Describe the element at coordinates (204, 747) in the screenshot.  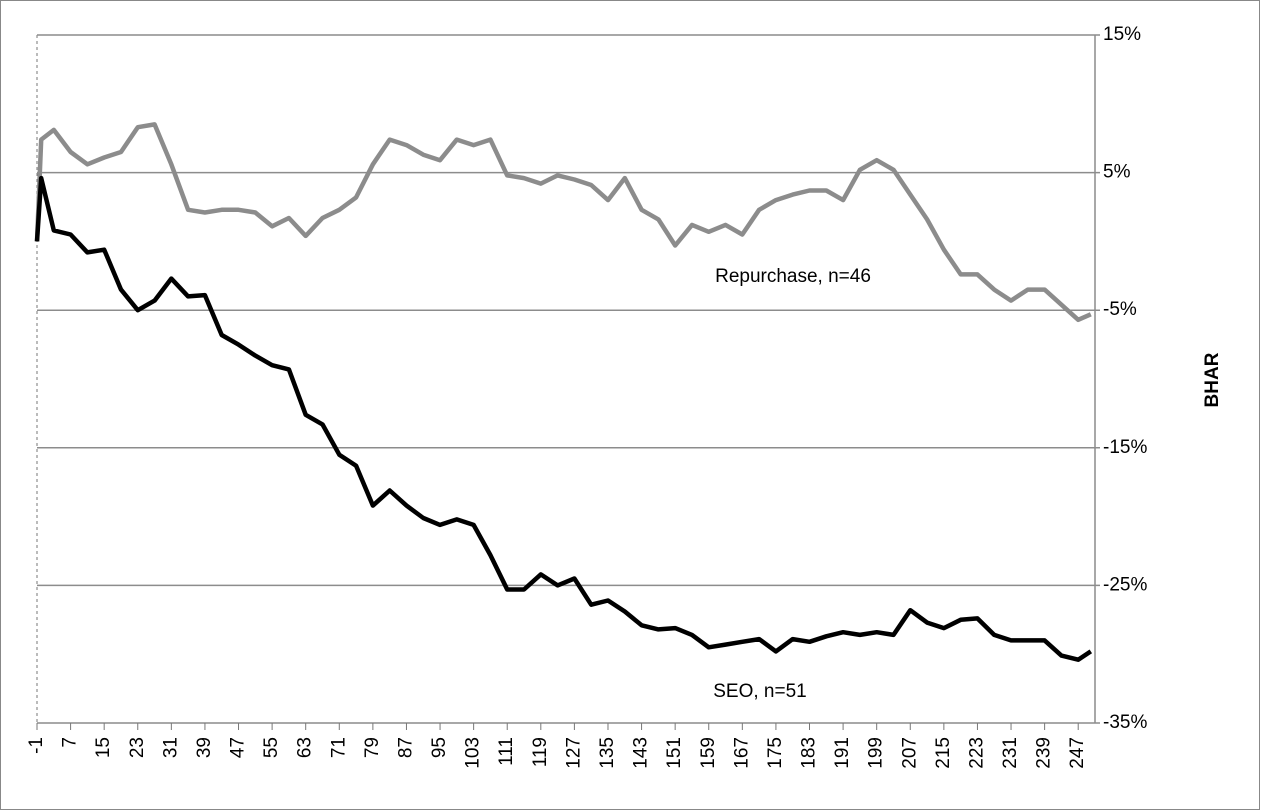
I see `x-tick-label: 39` at that location.